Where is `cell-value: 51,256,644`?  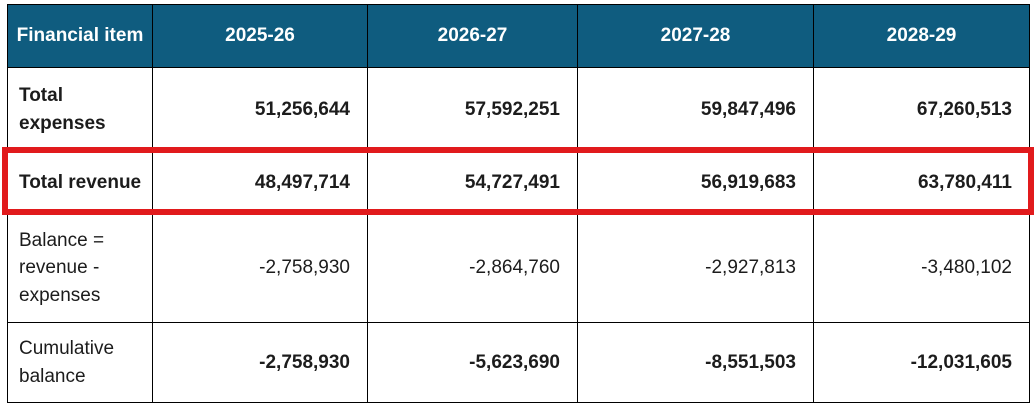
cell-value: 51,256,644 is located at coordinates (260, 109).